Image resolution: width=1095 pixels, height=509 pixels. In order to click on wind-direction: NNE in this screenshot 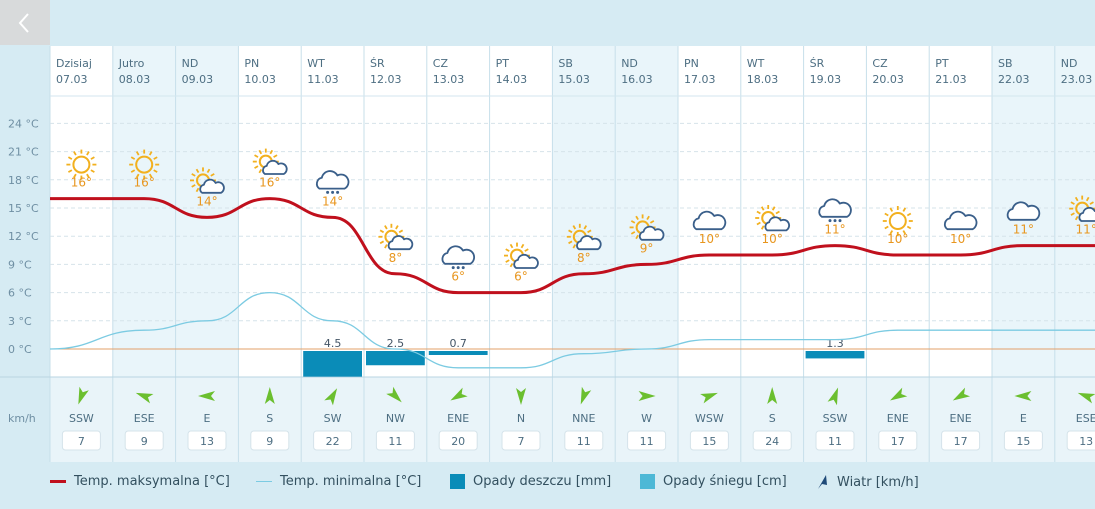, I will do `click(583, 418)`.